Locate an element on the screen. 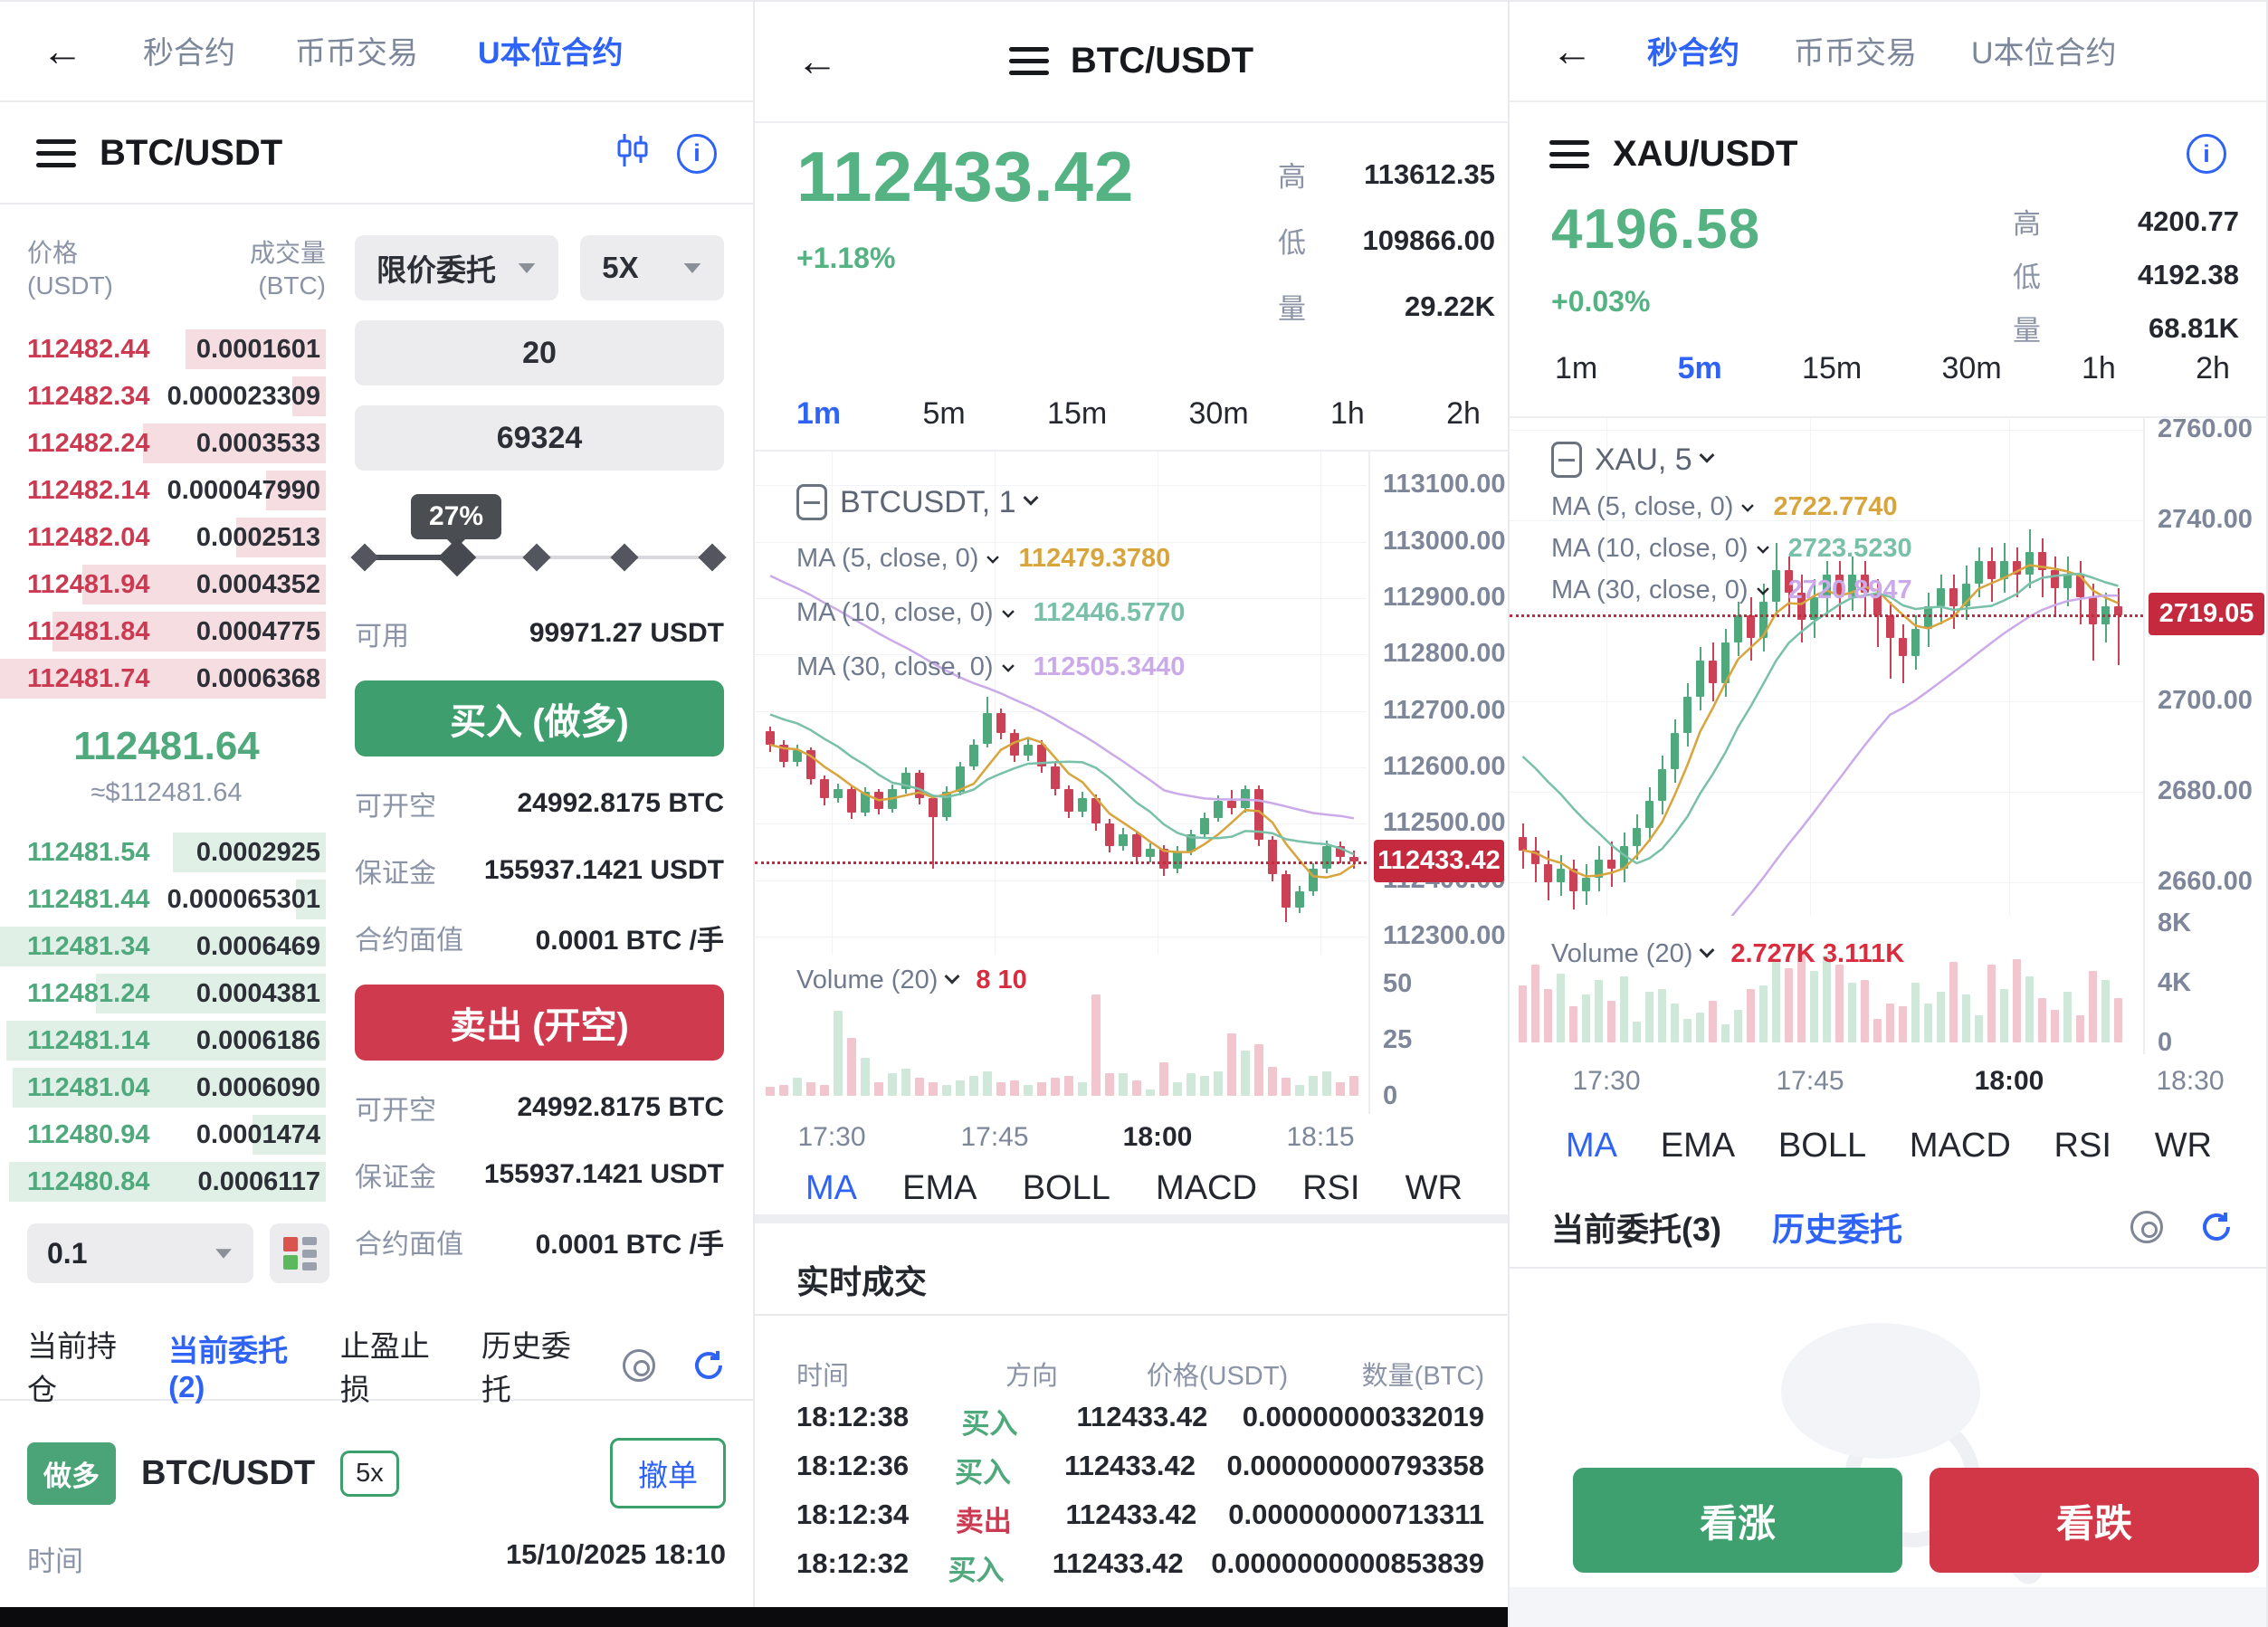 Image resolution: width=2268 pixels, height=1627 pixels. tab-tp-sl: 止盈止损 is located at coordinates (385, 1368).